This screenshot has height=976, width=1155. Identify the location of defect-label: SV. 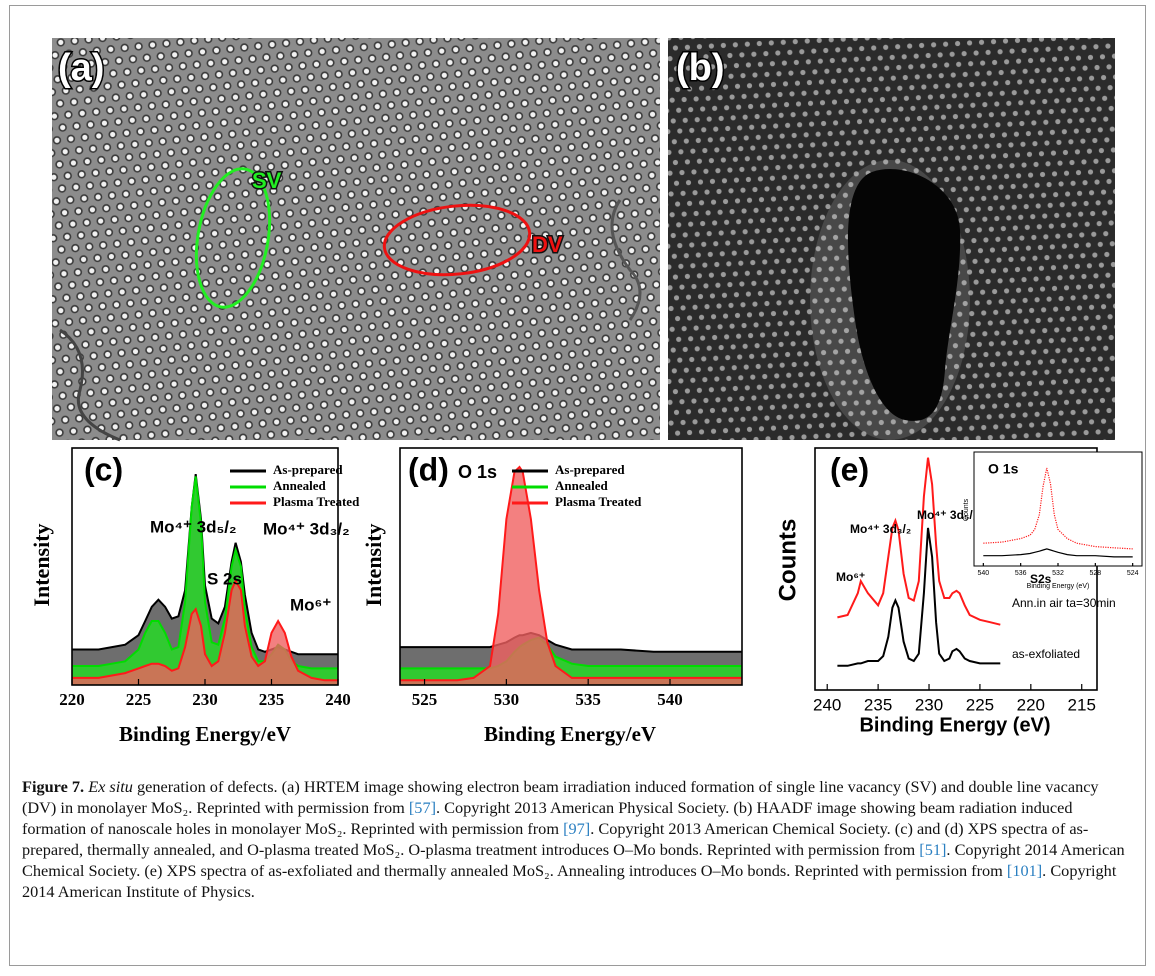
(267, 180).